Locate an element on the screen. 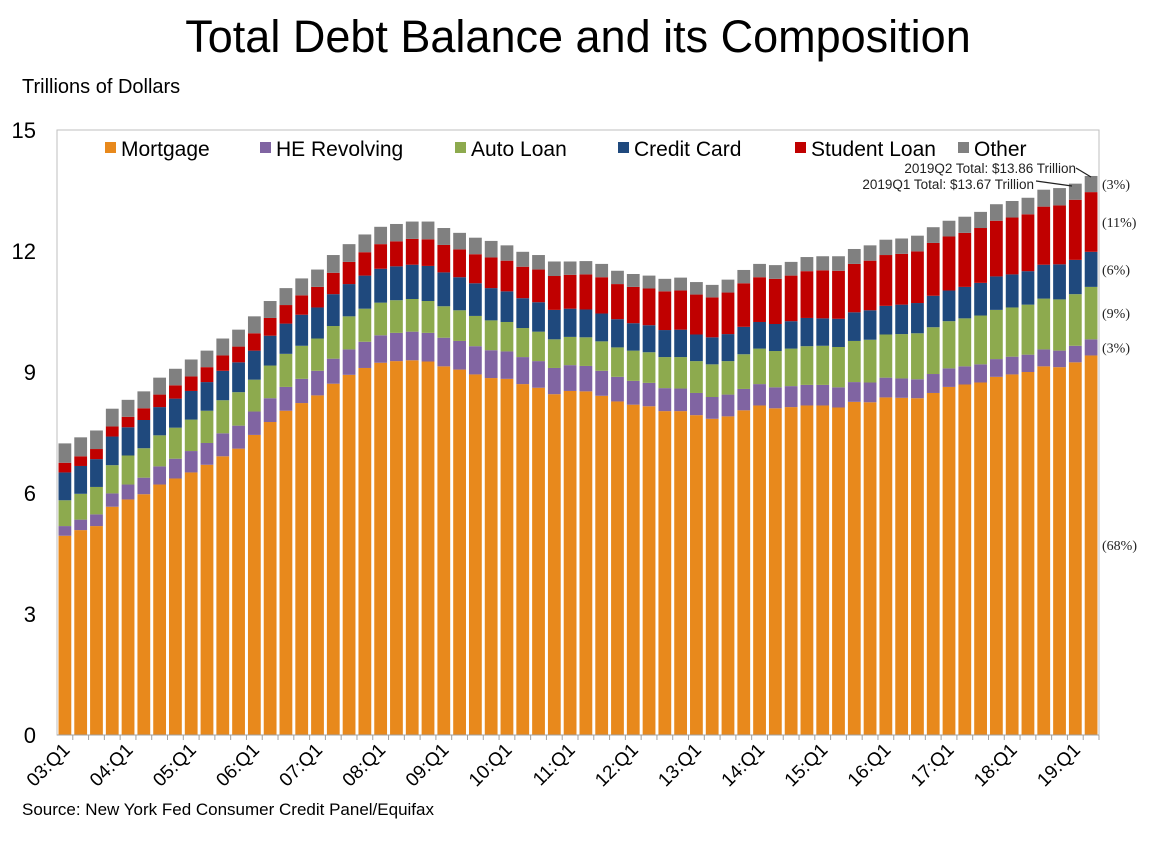  annotation-q2-arrow is located at coordinates (1083, 172).